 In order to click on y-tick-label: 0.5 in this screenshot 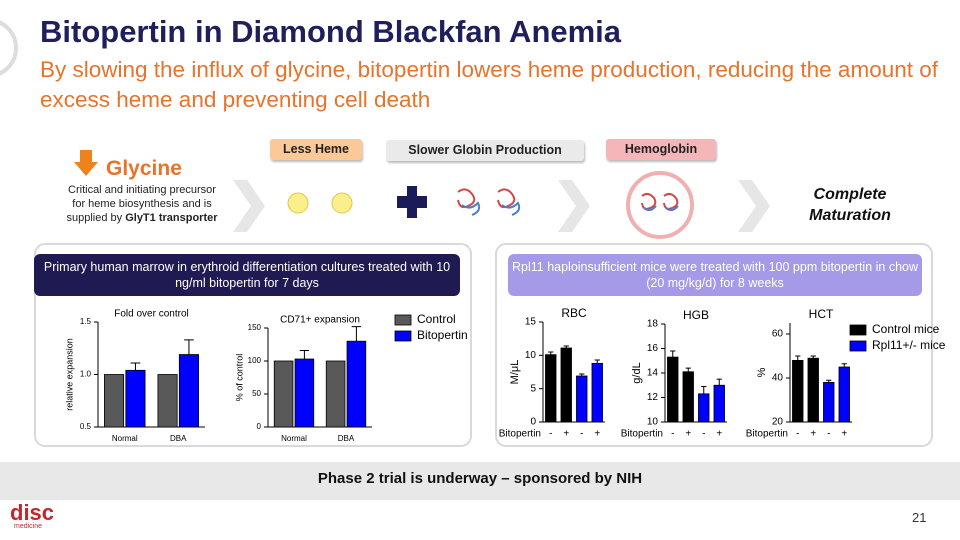, I will do `click(86, 426)`.